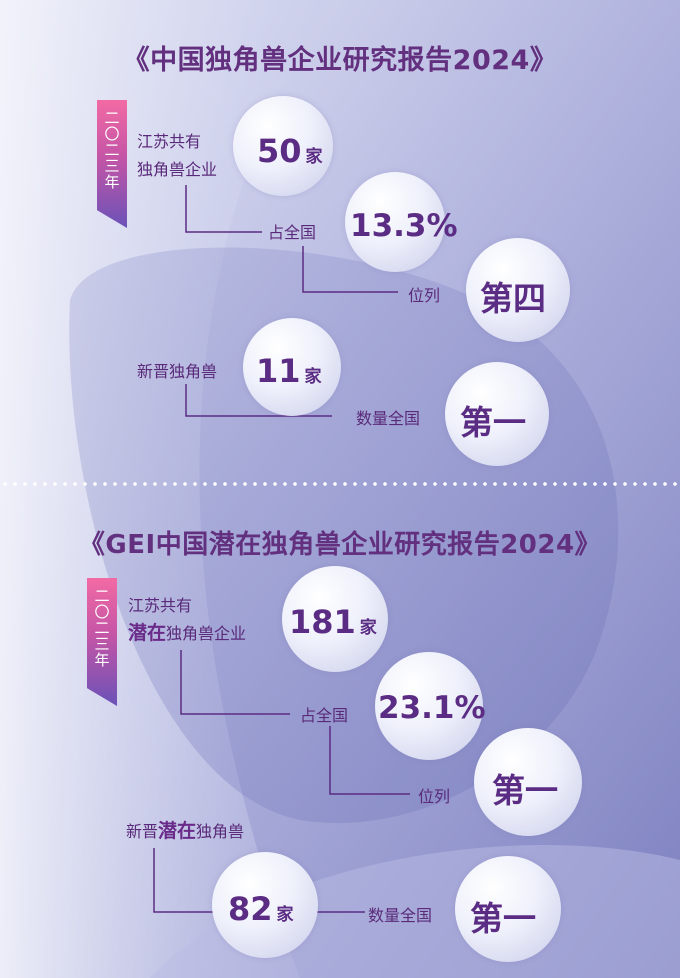 Image resolution: width=680 pixels, height=978 pixels. I want to click on section2-count-label-bold: 潜在, so click(147, 633).